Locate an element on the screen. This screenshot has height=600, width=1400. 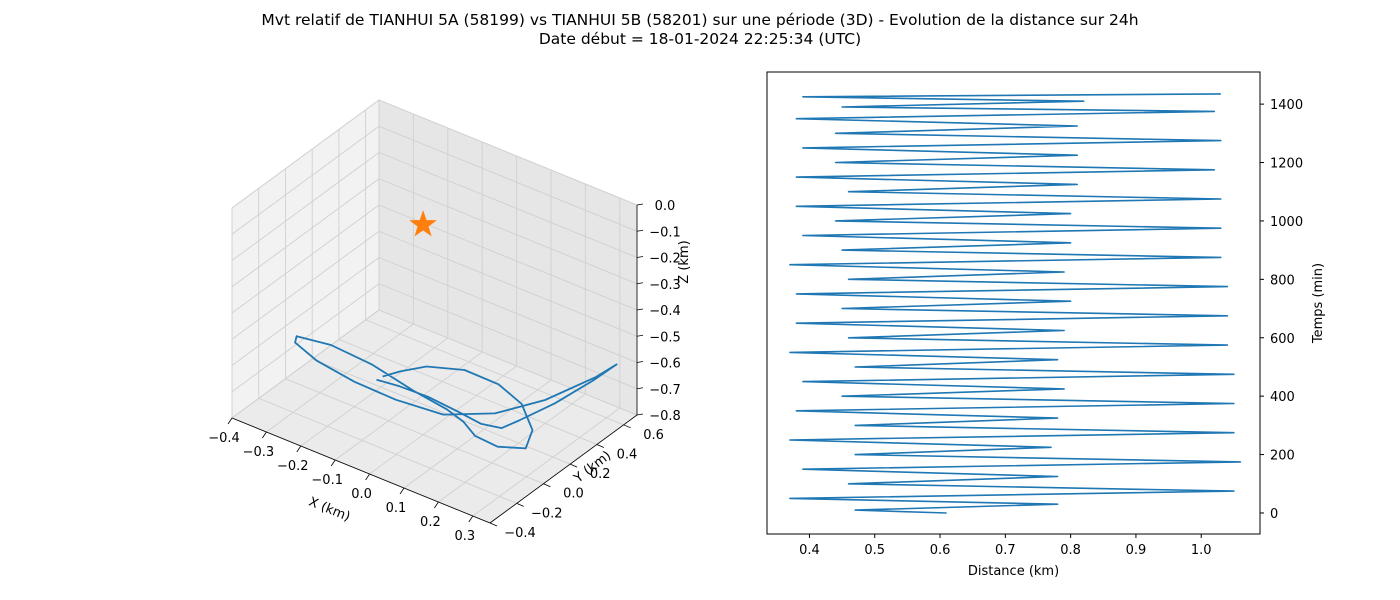
y-tick-label: 1000 is located at coordinates (1286, 222).